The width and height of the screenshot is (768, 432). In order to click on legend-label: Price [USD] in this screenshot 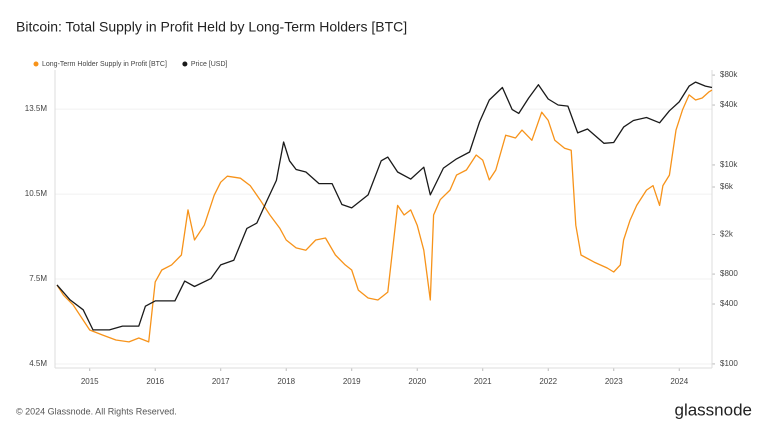, I will do `click(209, 64)`.